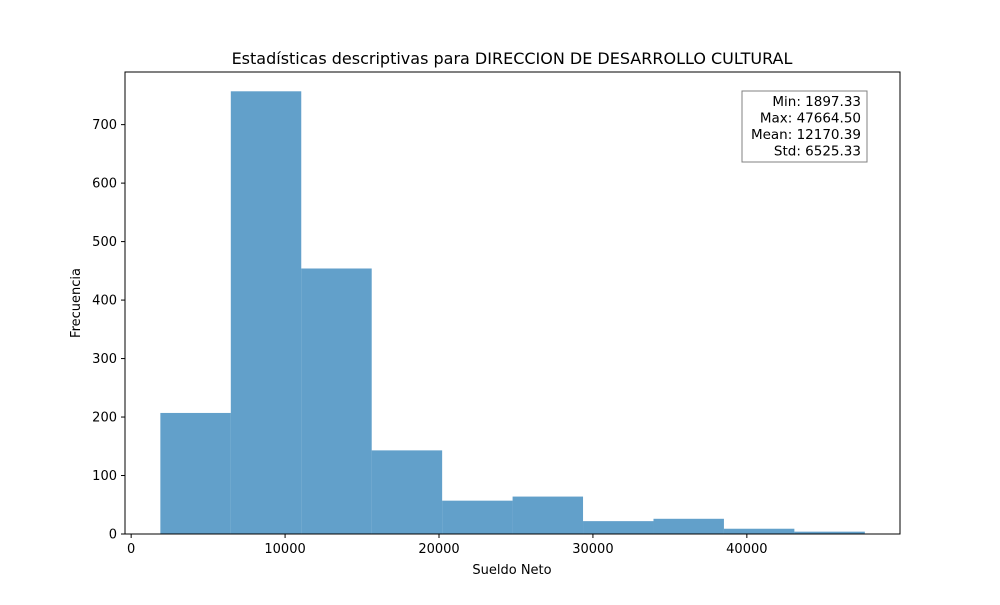  I want to click on stats-box-frame, so click(804, 126).